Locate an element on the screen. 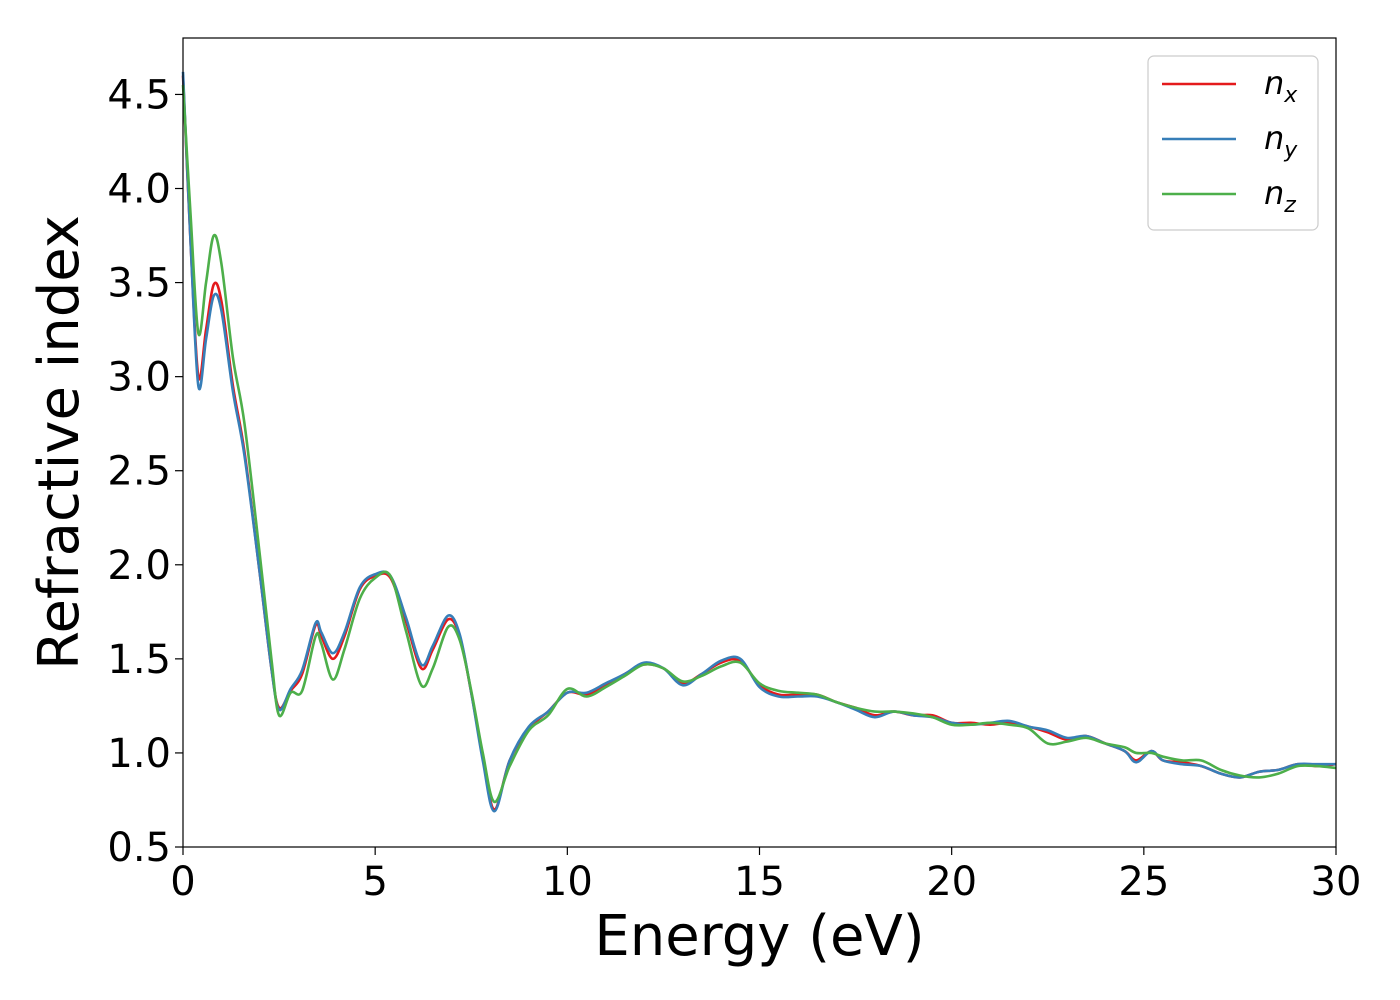  x-tick-label: 10 is located at coordinates (567, 882).